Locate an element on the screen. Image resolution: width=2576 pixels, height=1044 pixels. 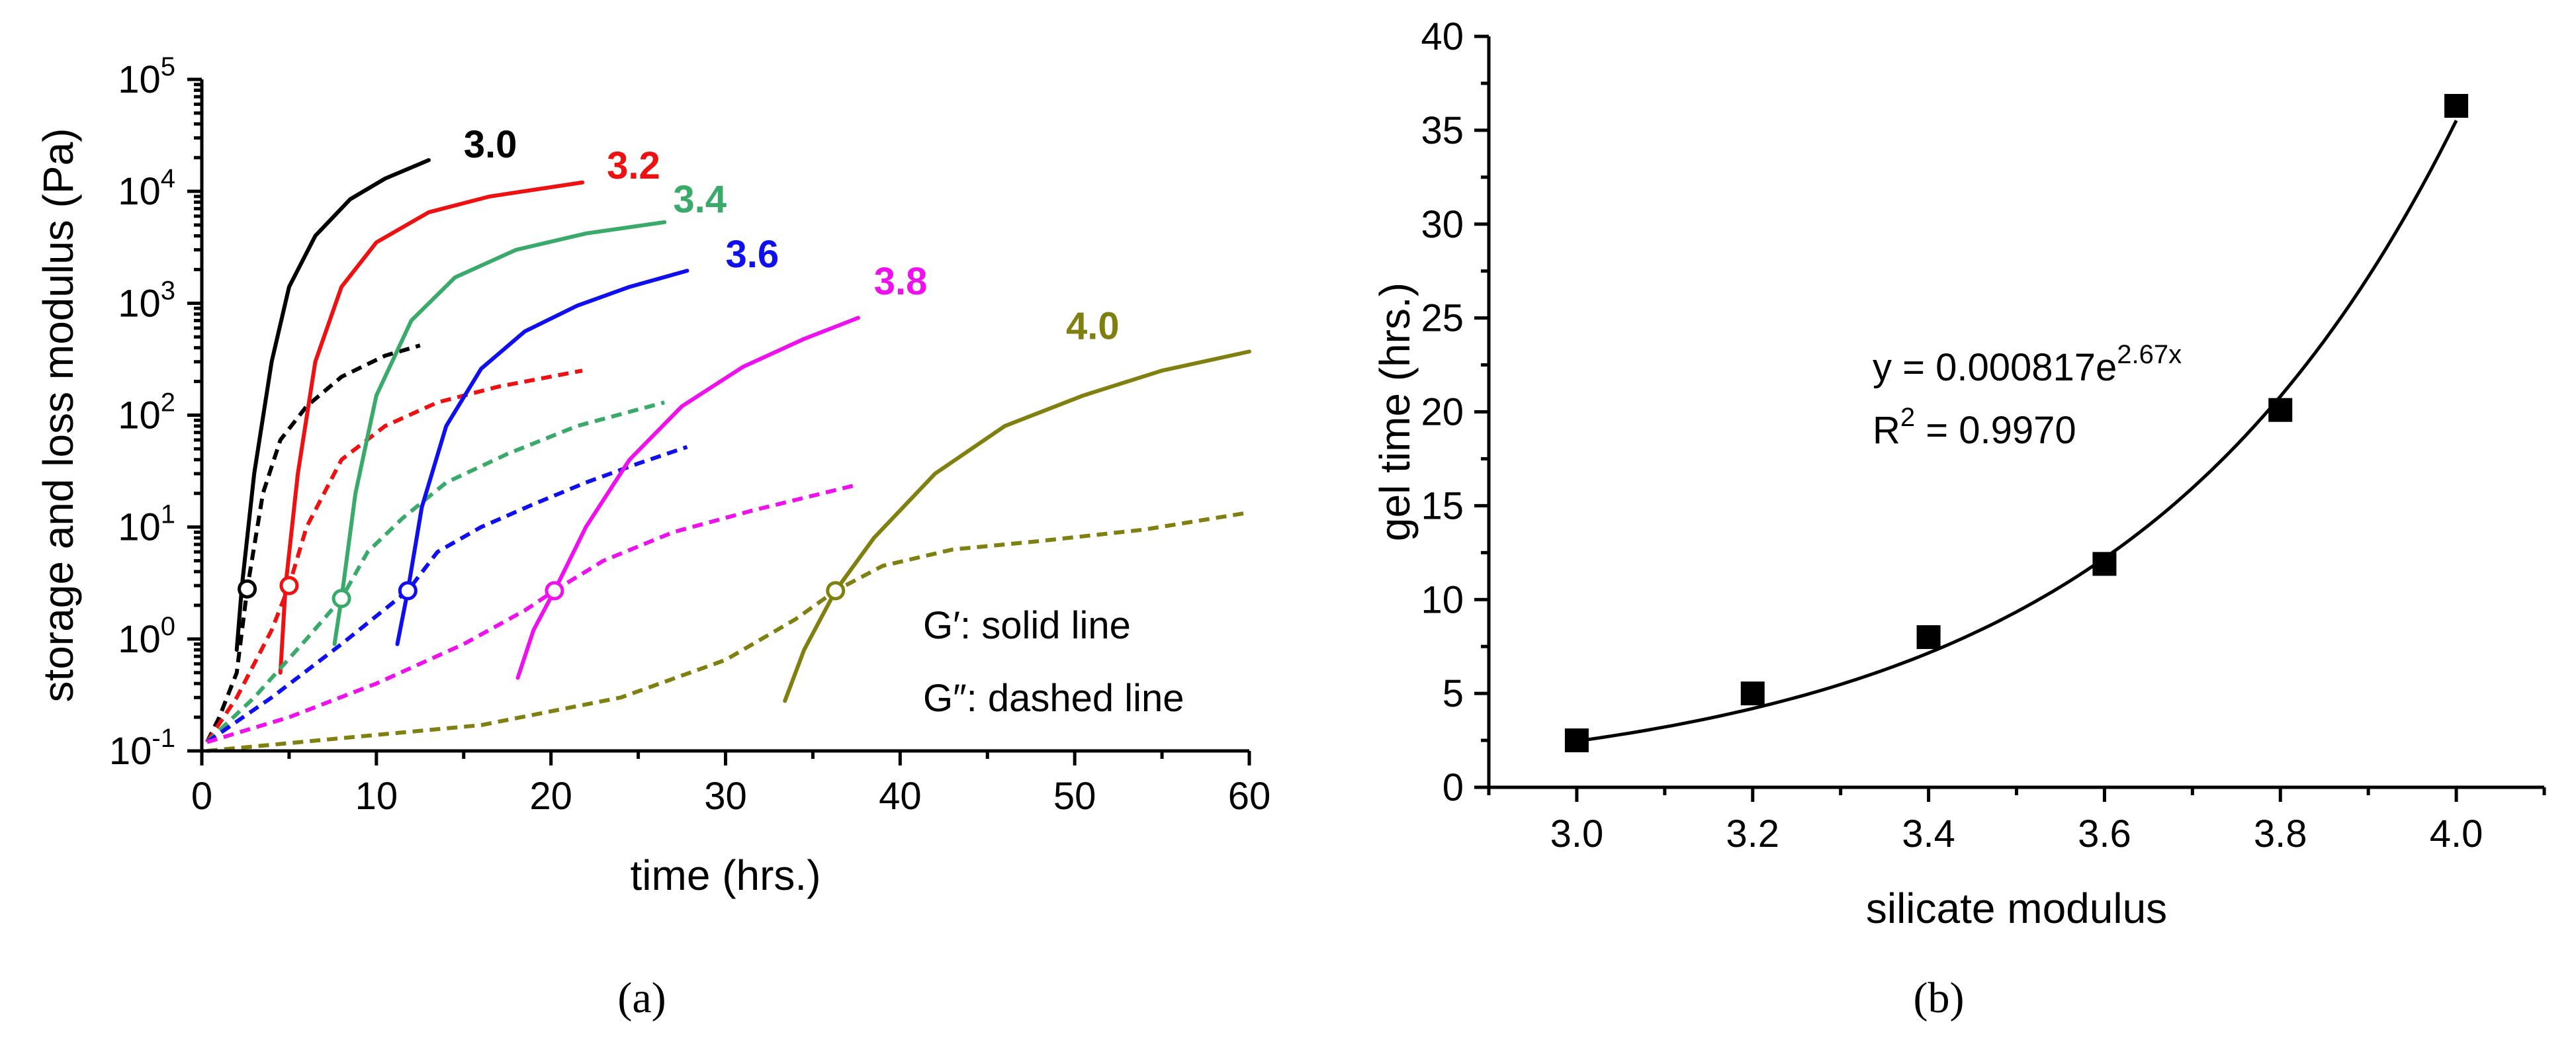
panel-a-y-tick-exponent: 4 is located at coordinates (168, 178).